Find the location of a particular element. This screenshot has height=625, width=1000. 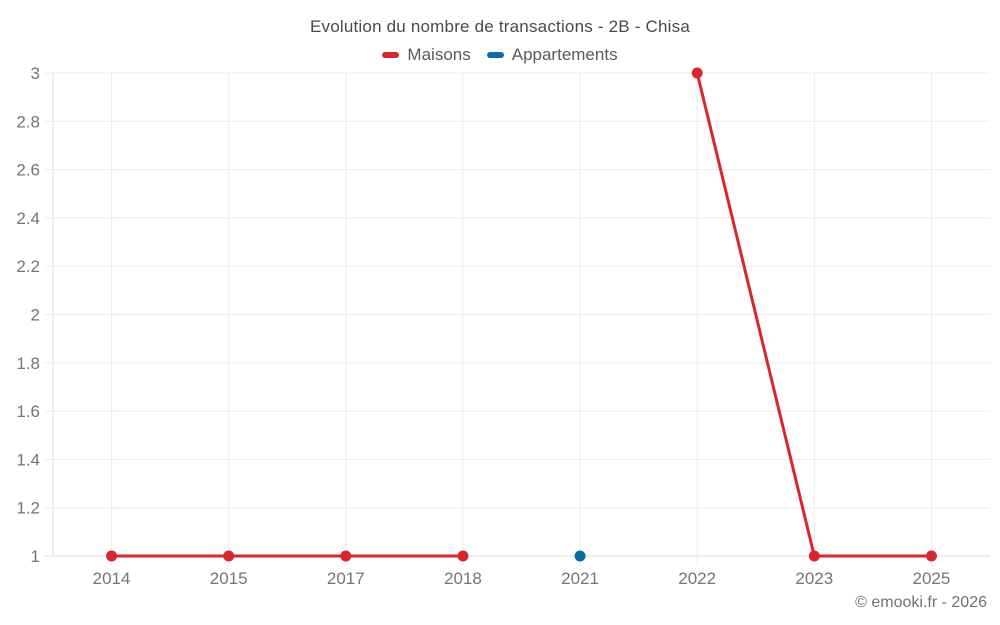

y-tick-label: 2.2 is located at coordinates (28, 266).